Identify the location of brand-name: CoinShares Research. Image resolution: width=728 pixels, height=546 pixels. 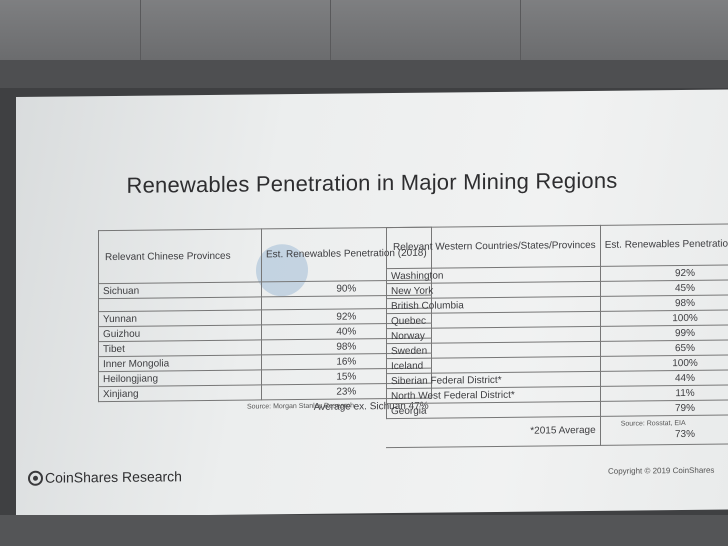
(113, 477).